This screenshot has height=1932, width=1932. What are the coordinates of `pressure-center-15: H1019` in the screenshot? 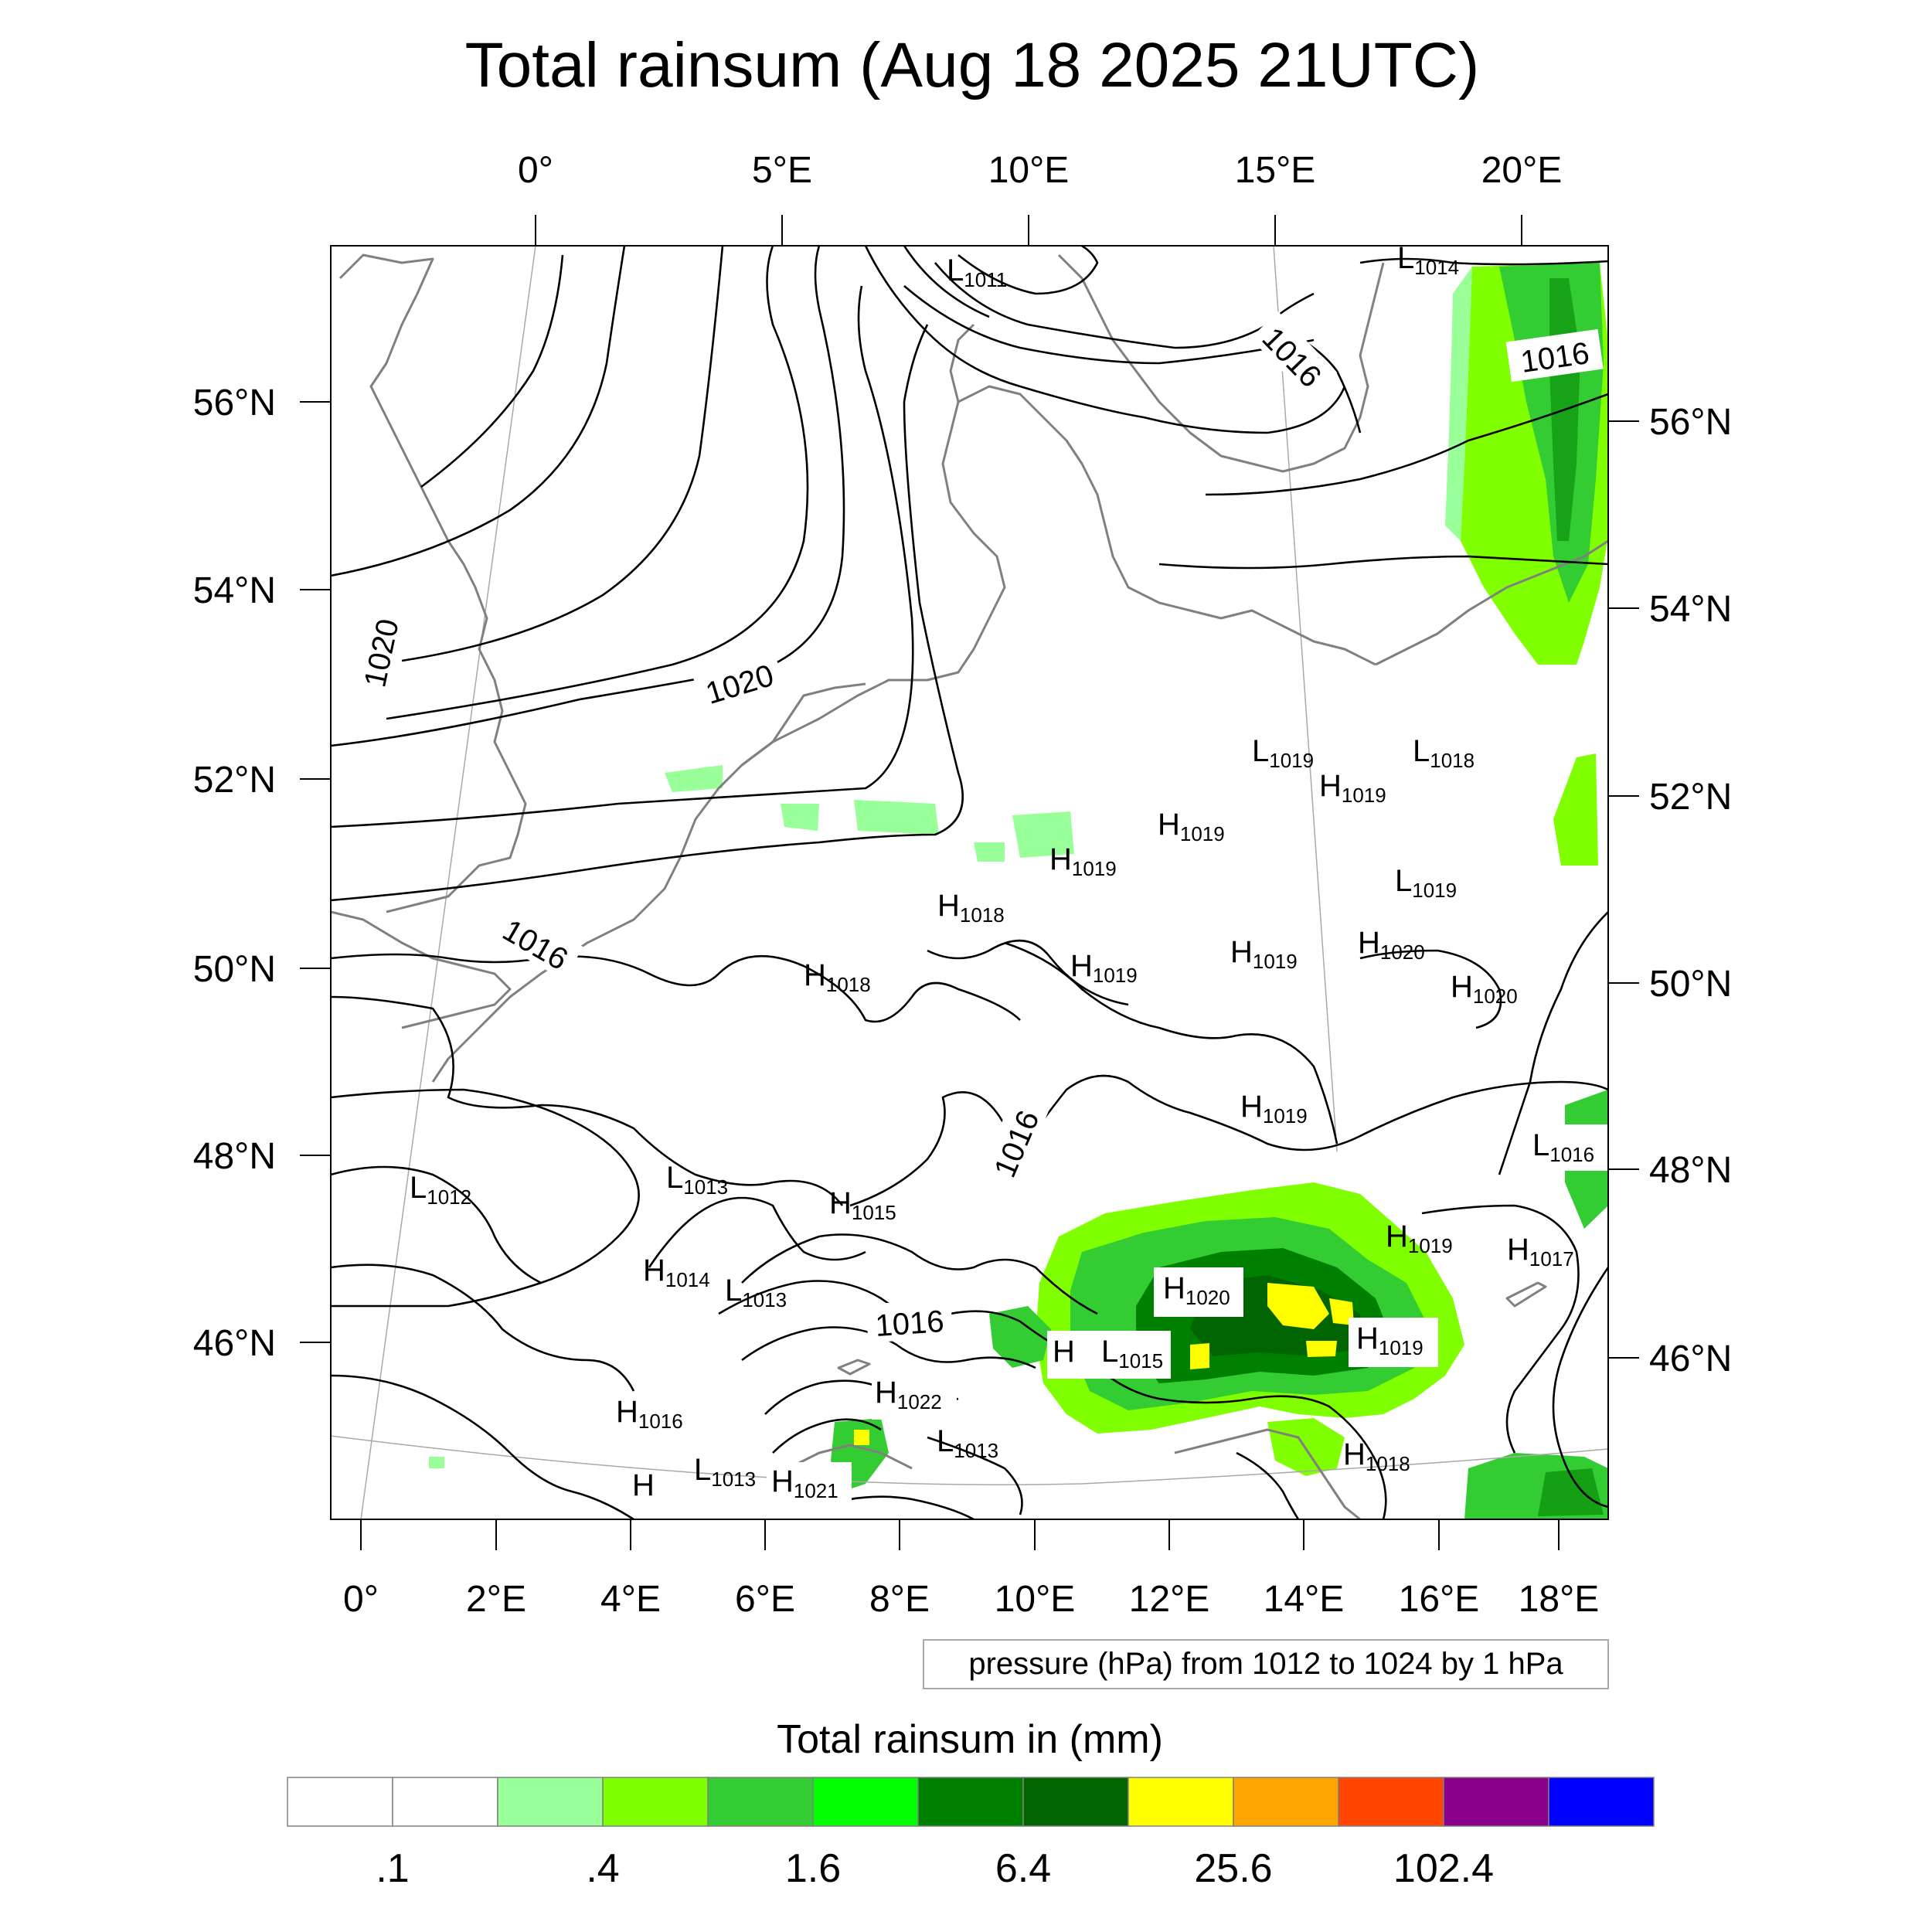 It's located at (1274, 1109).